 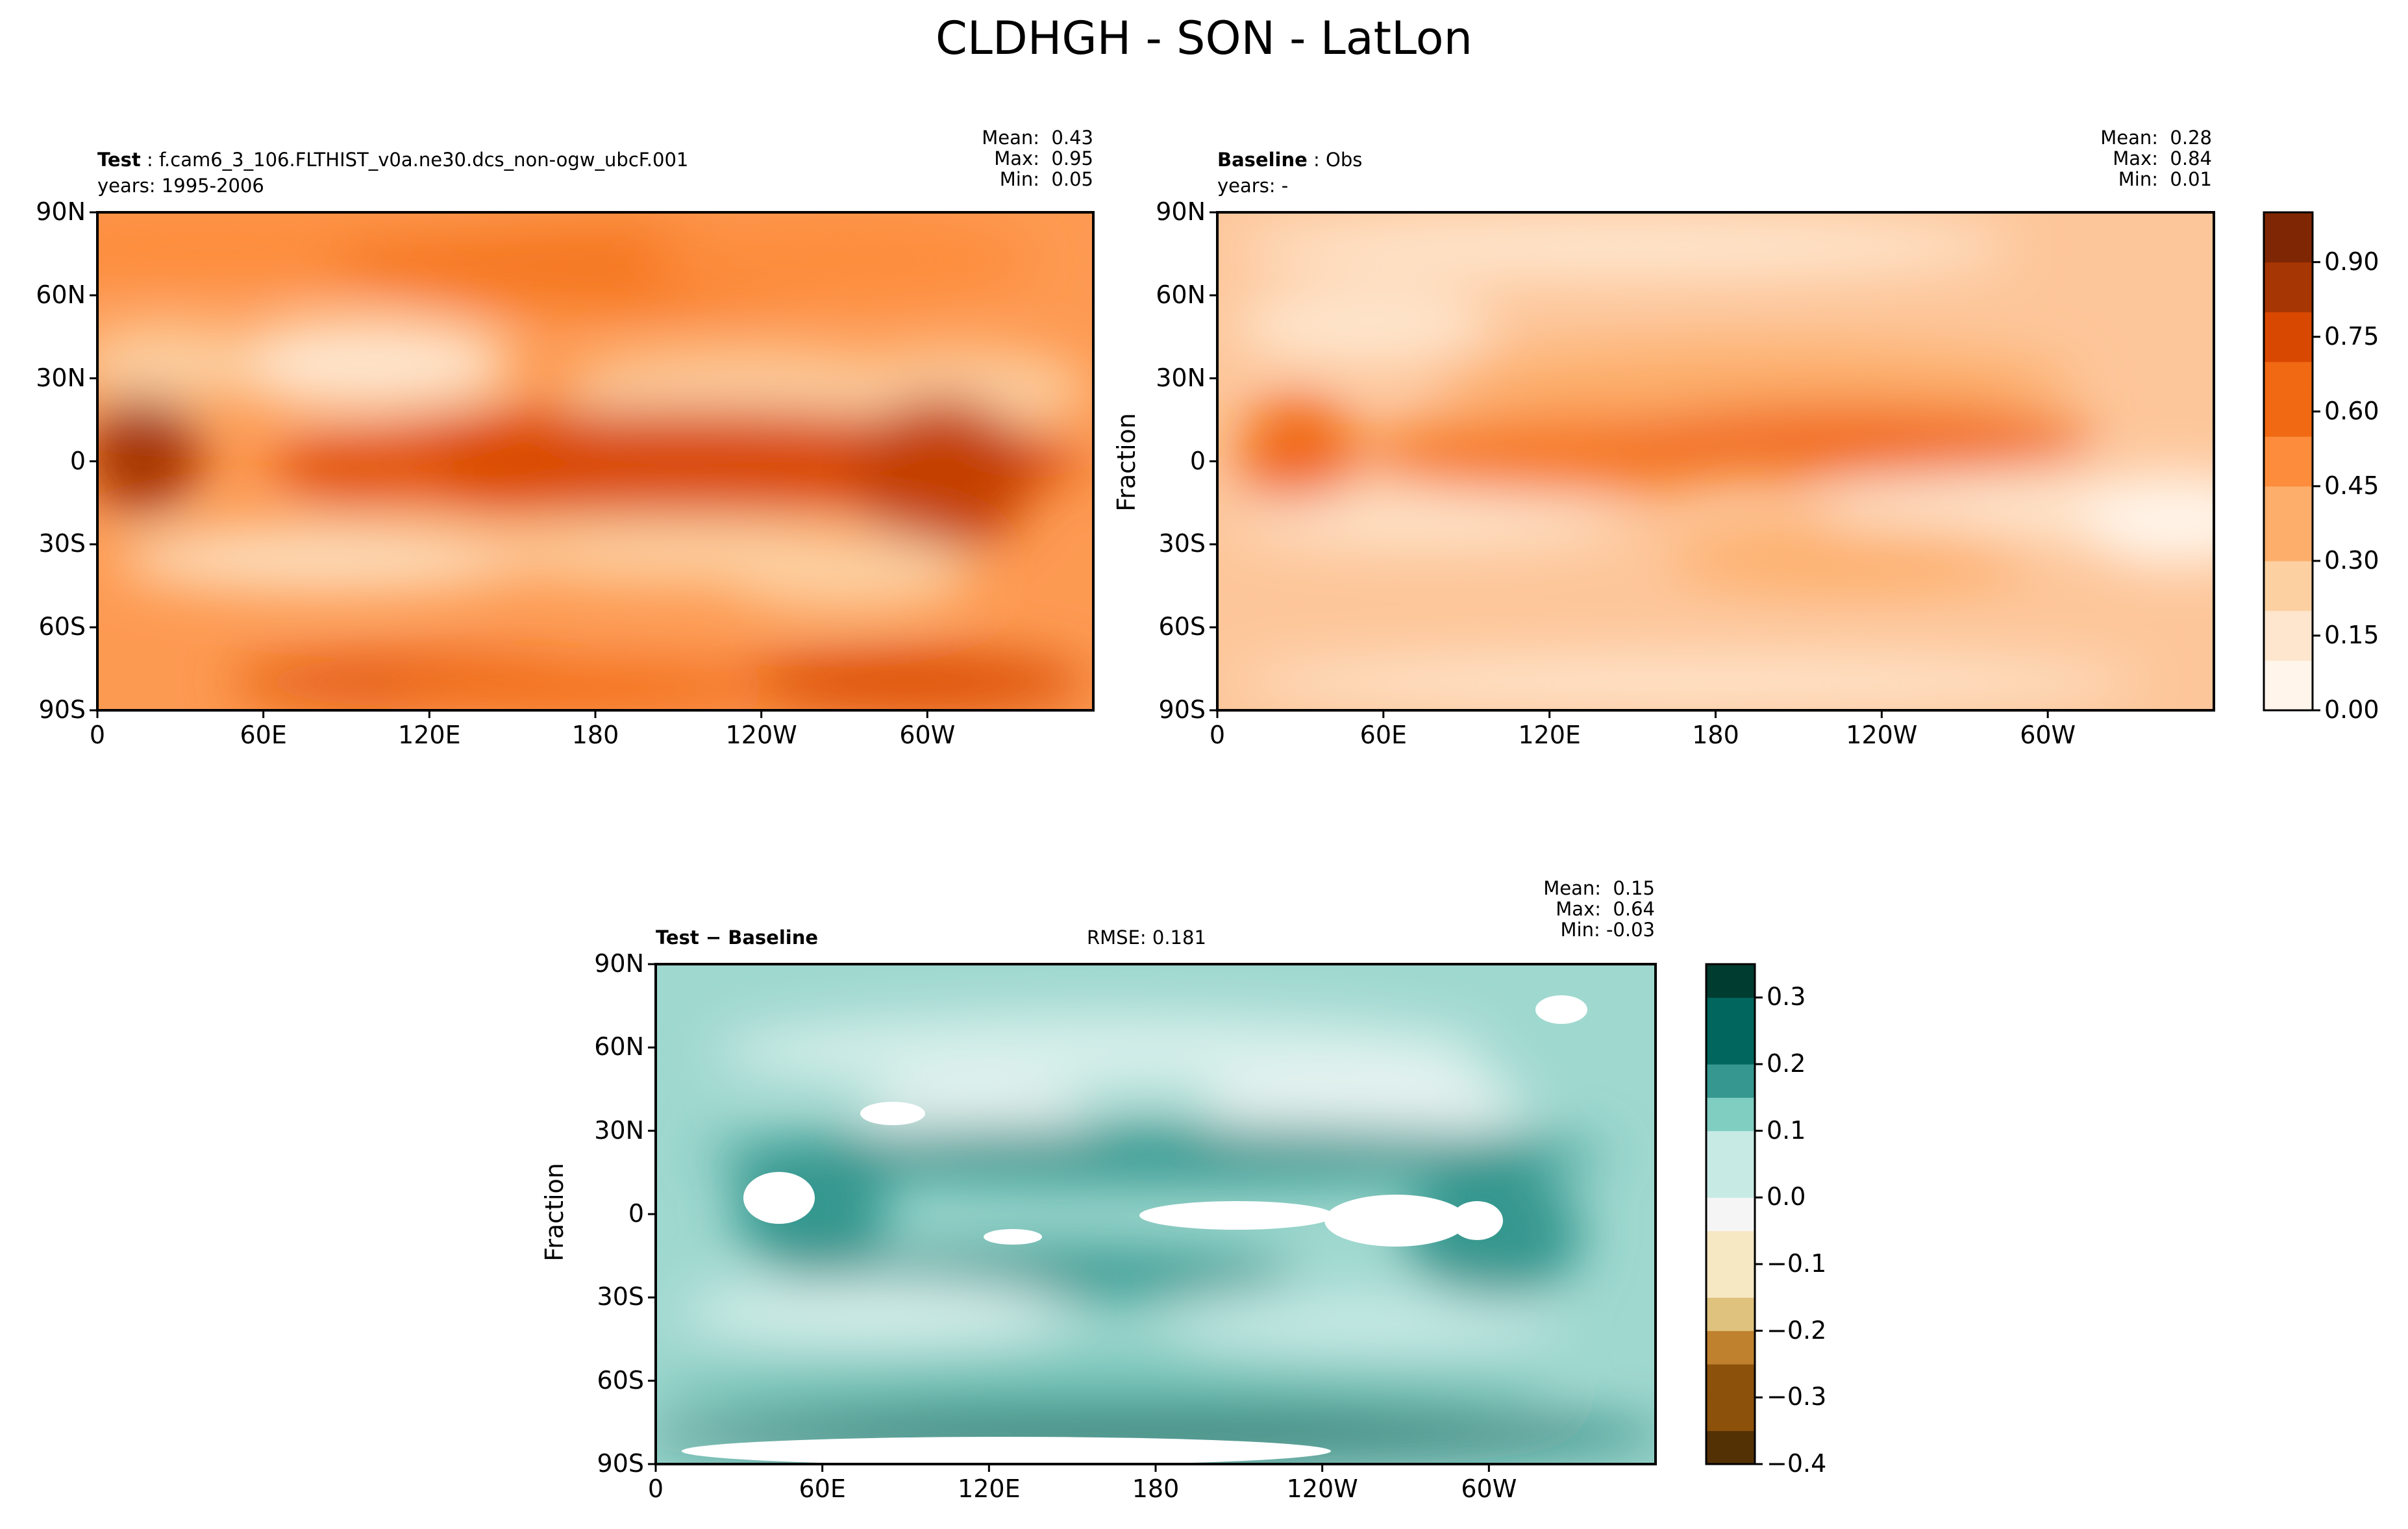 I want to click on oranges-colorbar-tick-label: 0.15, so click(x=2351, y=634).